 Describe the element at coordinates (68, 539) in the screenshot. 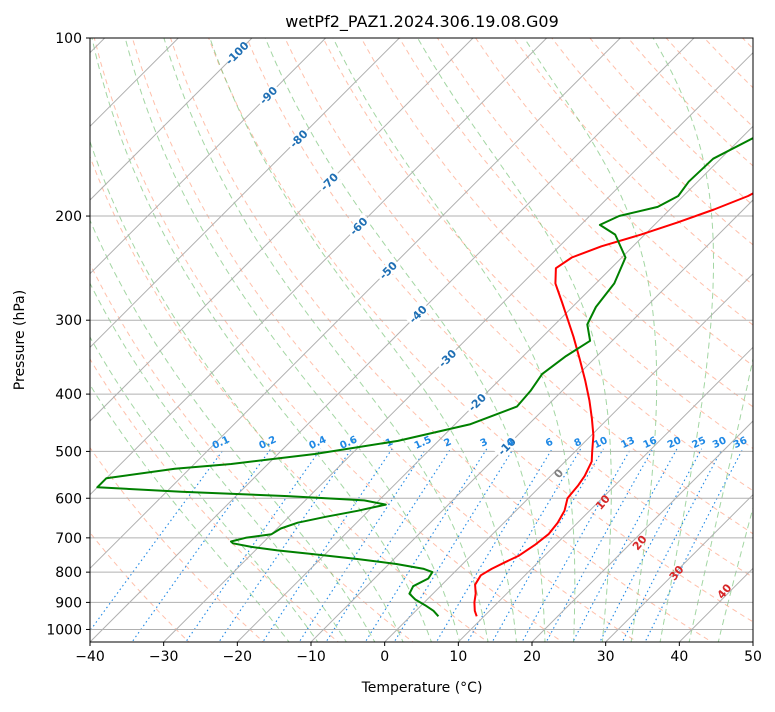

I see `y-tick-label: 700` at that location.